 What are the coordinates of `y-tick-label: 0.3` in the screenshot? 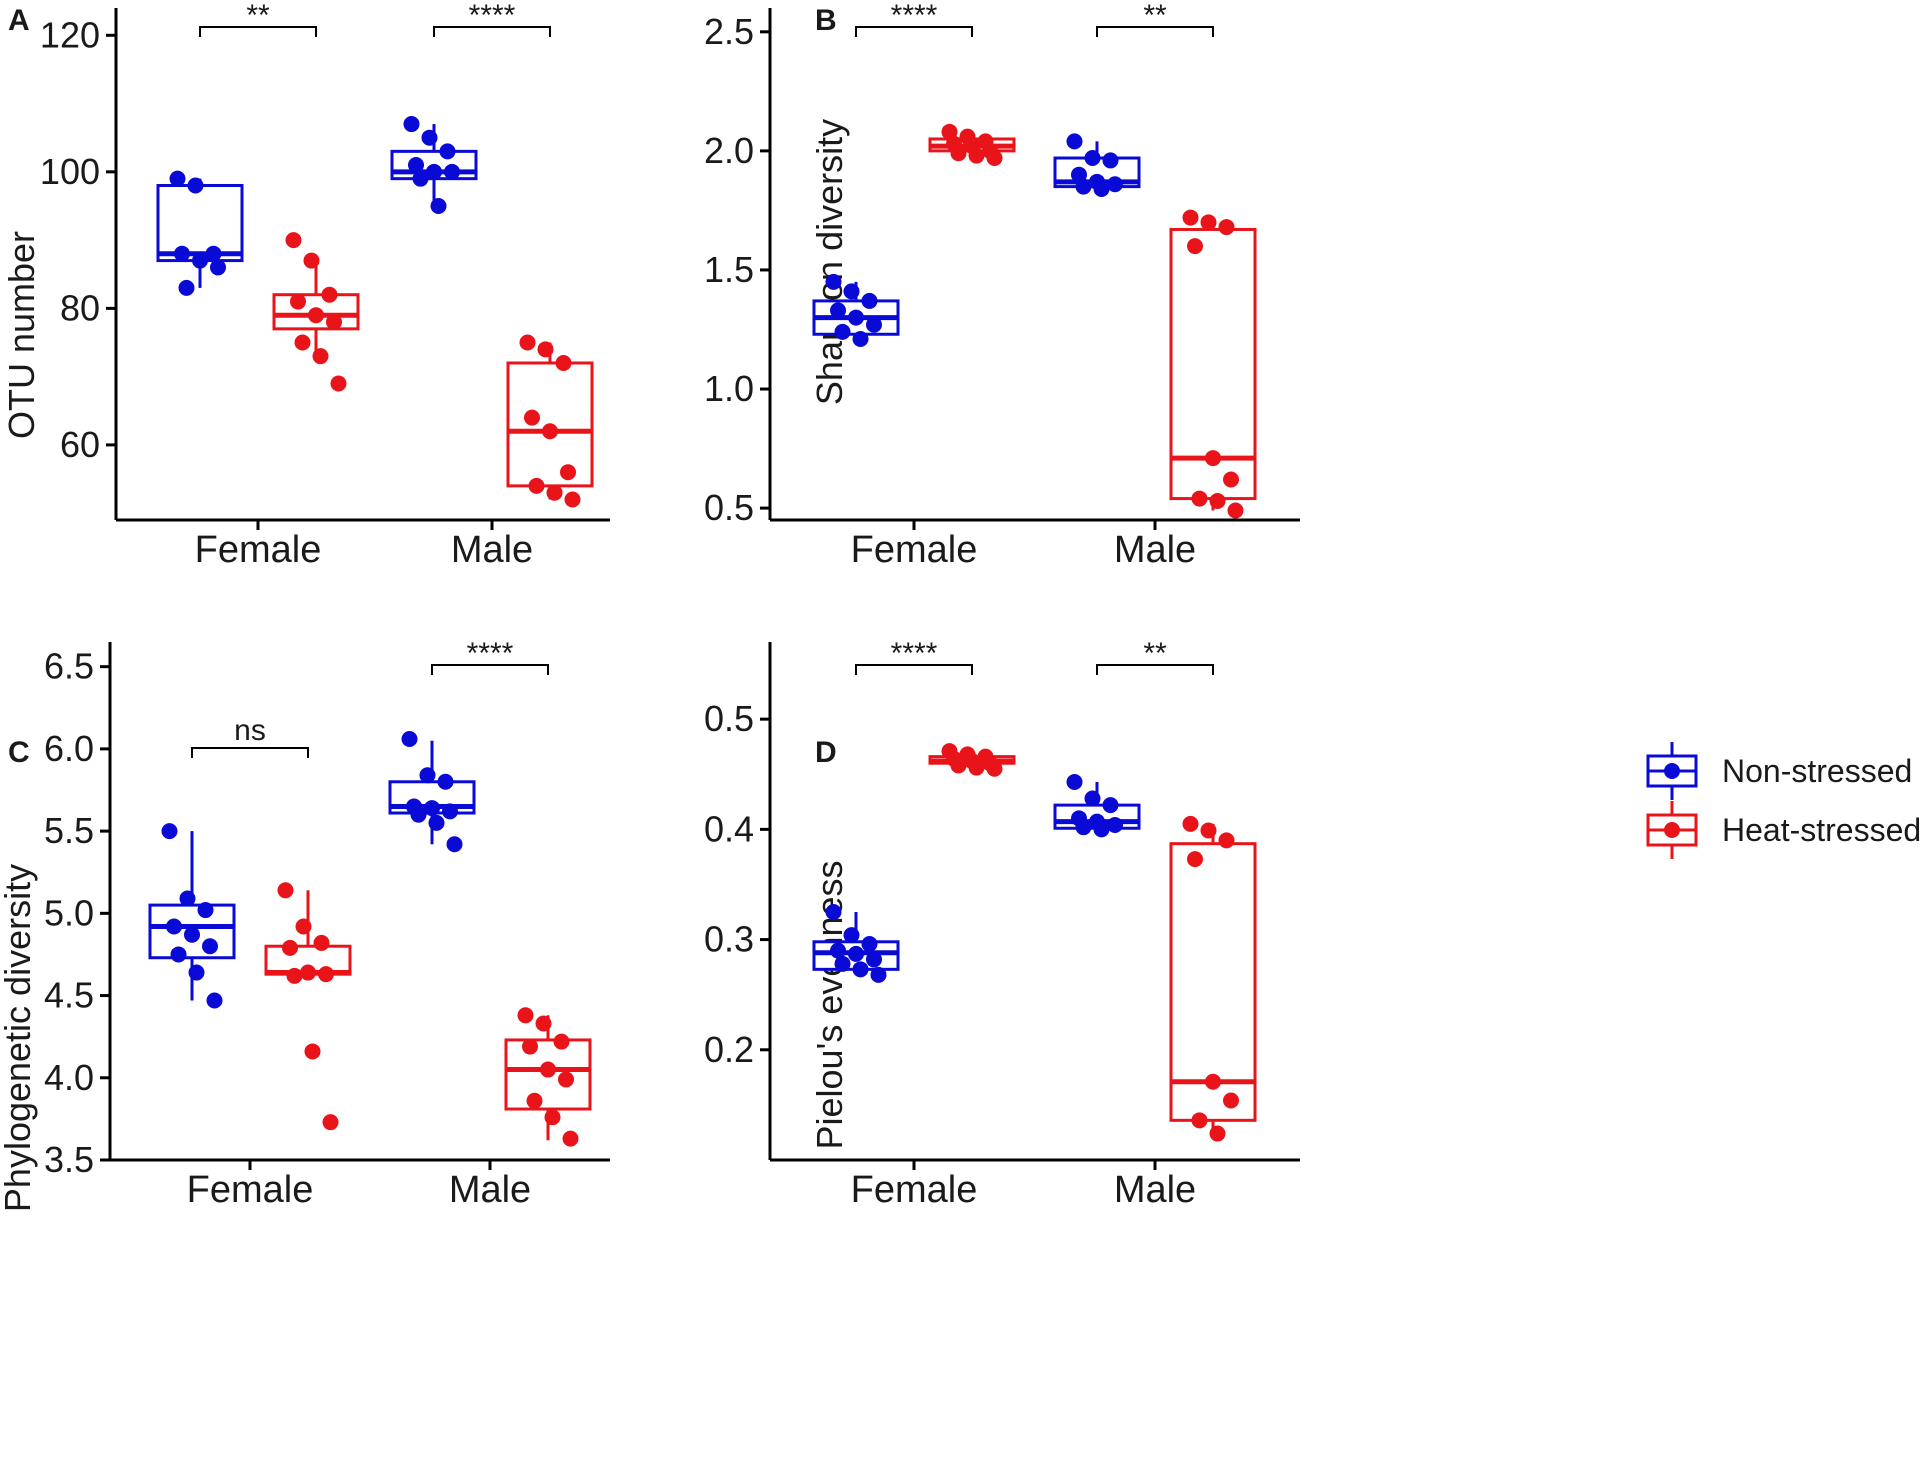 It's located at (729, 939).